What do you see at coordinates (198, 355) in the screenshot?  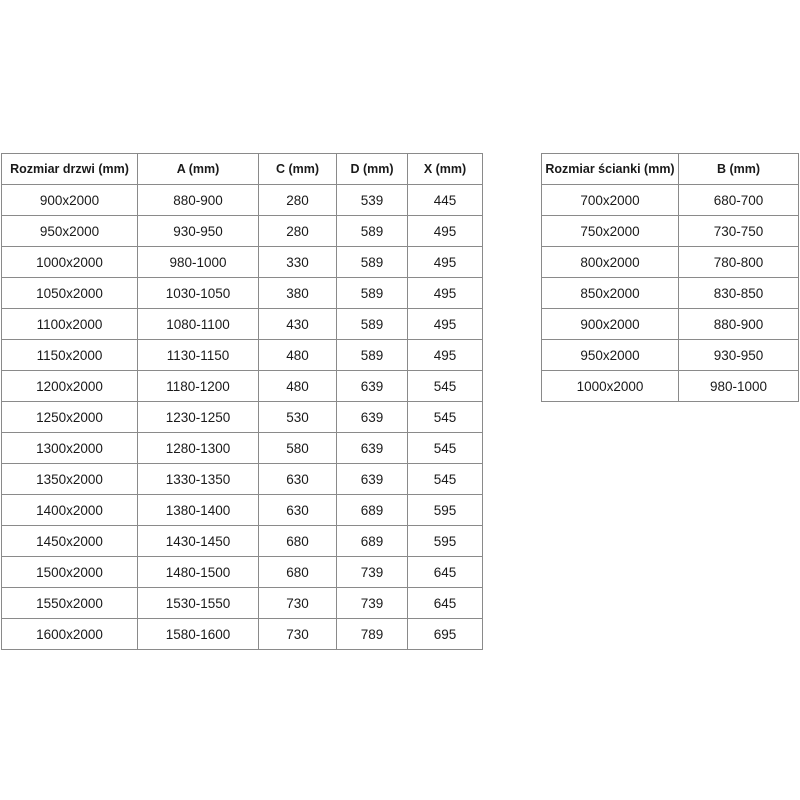 I see `table-cell: 1130-1150` at bounding box center [198, 355].